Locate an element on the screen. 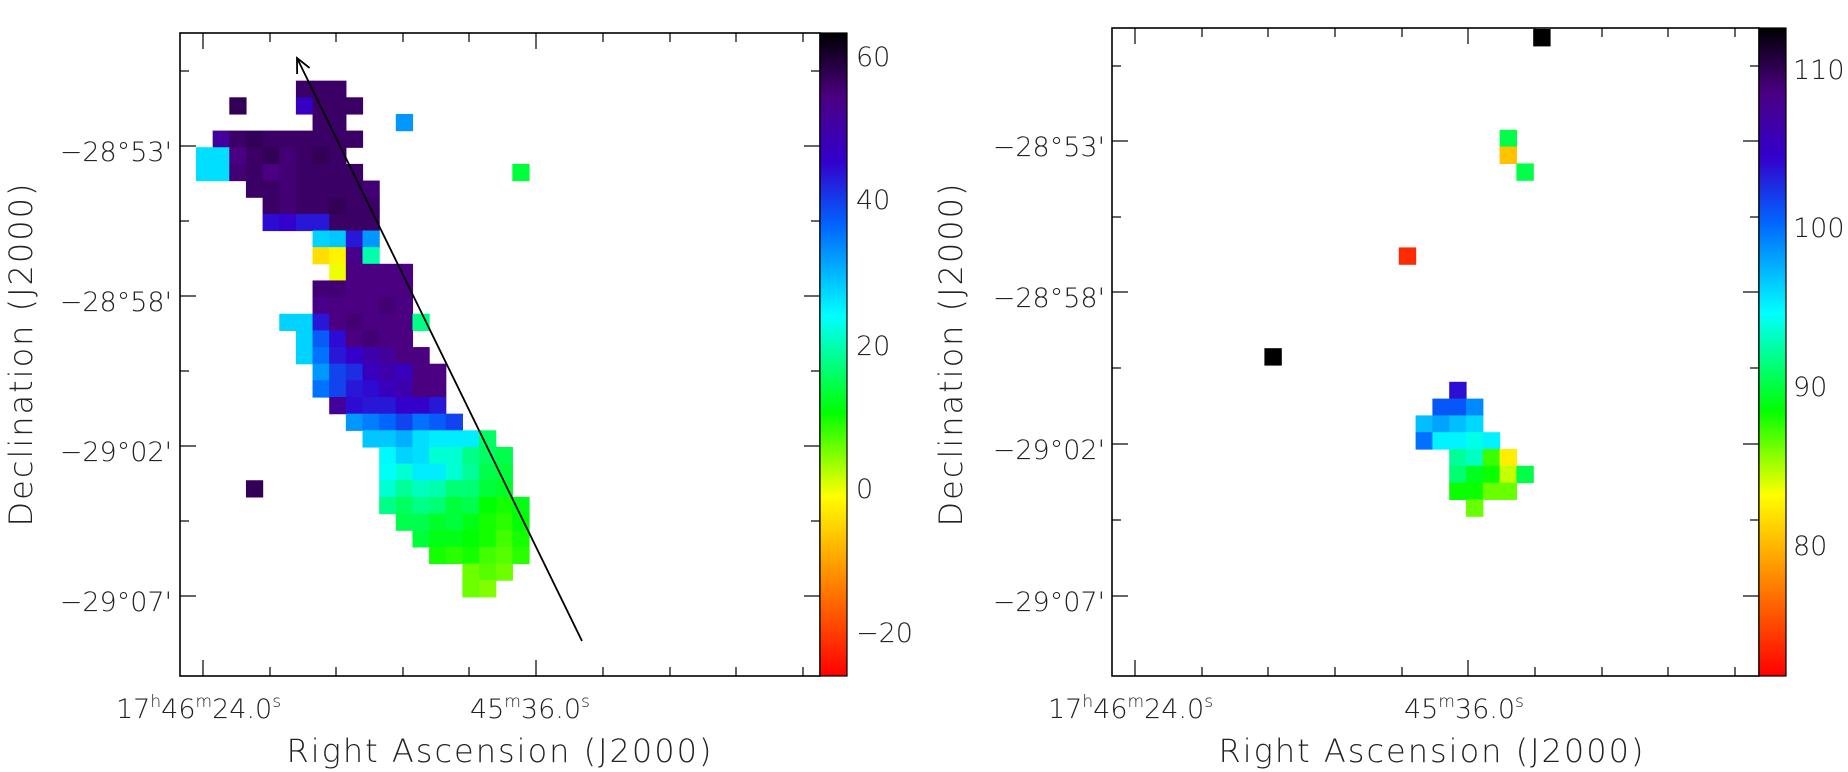  colorbar-tick-label: −20 is located at coordinates (884, 633).